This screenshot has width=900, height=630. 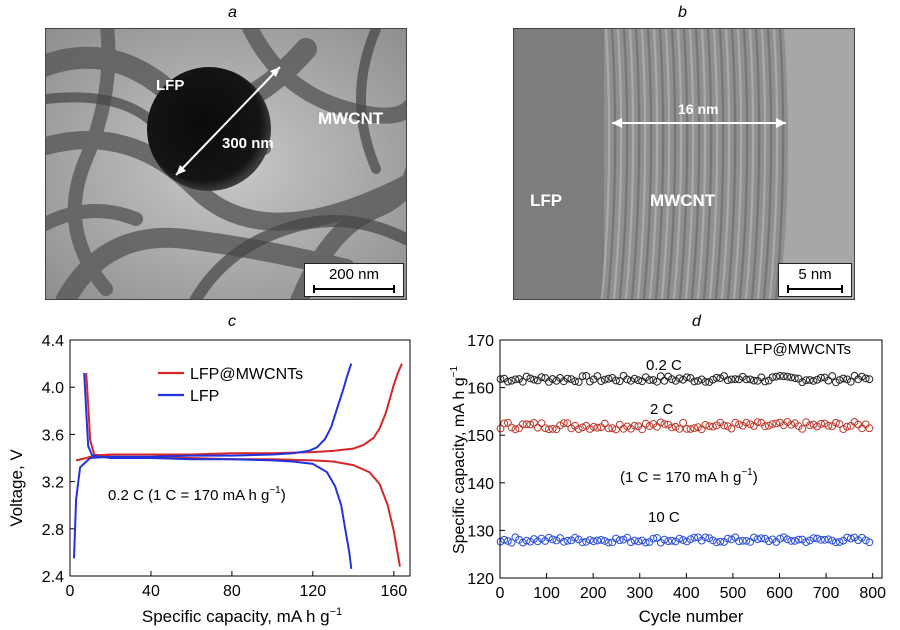 I want to click on chart-d-ytick-label: 120, so click(x=480, y=579).